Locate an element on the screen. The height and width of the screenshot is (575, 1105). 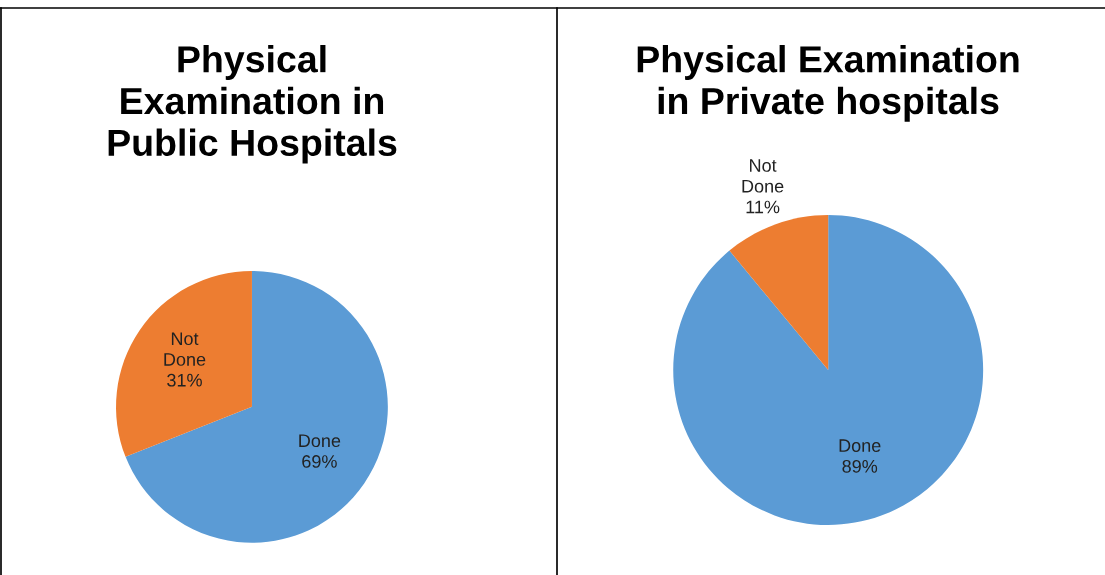
data-label: 69% is located at coordinates (319, 461).